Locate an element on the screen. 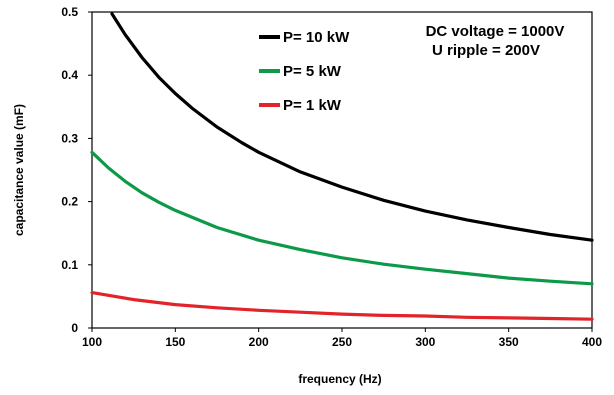  x-tick-label: 350 is located at coordinates (509, 342).